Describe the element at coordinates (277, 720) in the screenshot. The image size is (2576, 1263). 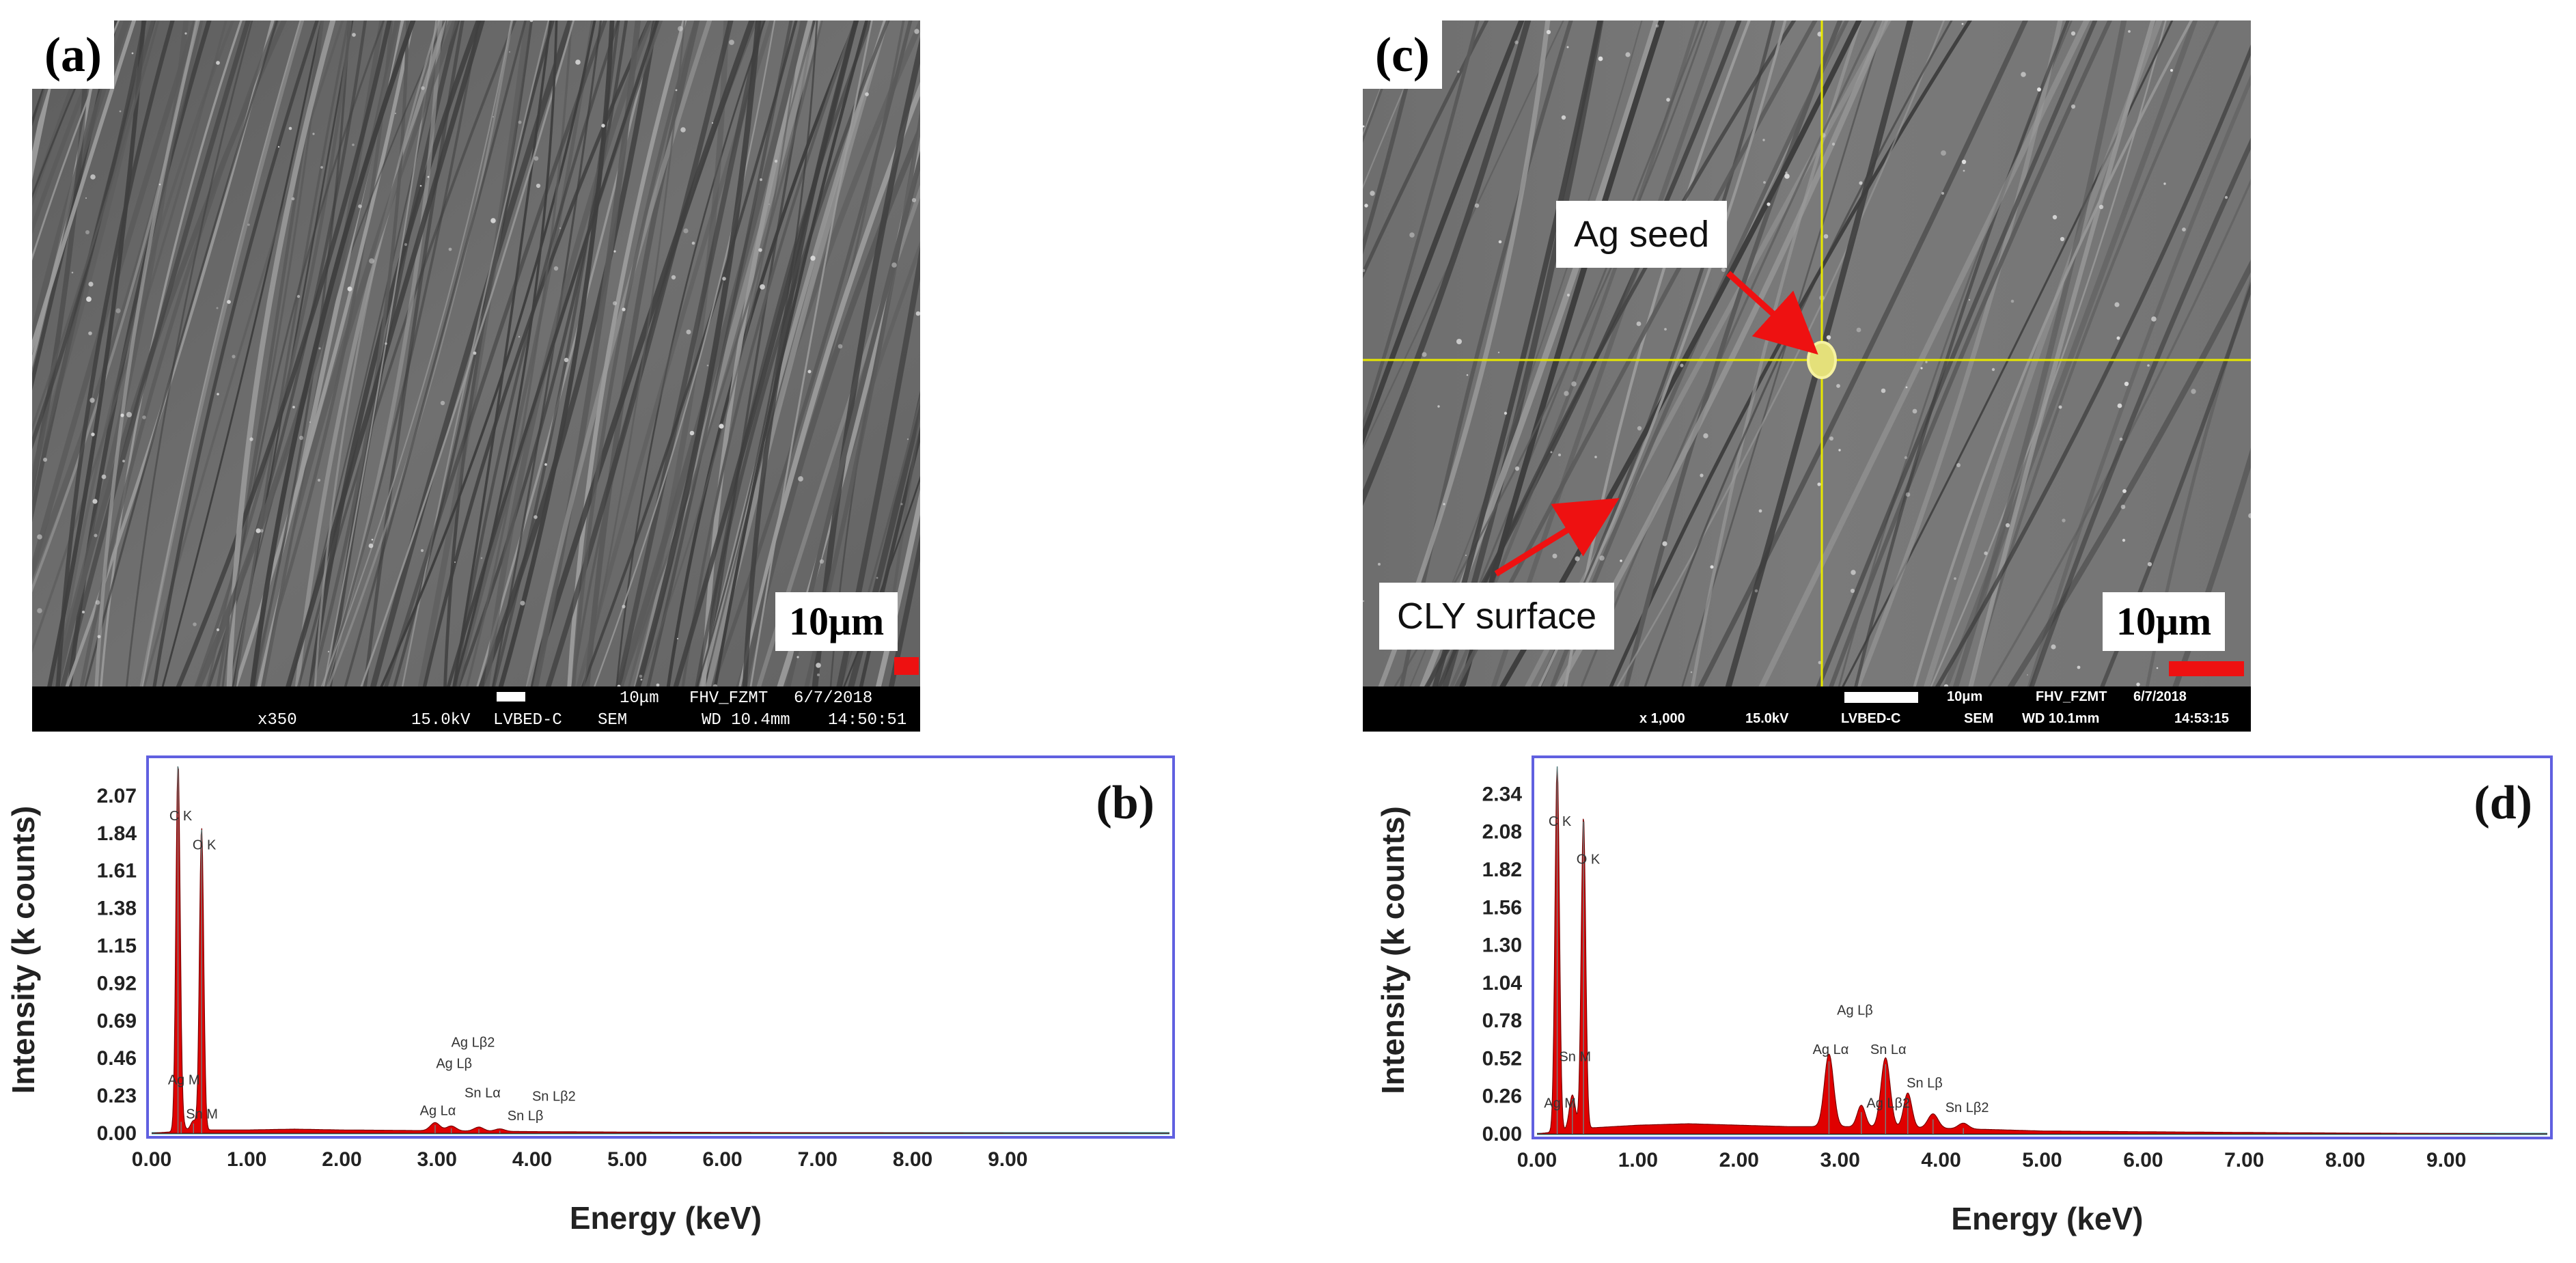
I see `infobar-magnification-a: x350` at that location.